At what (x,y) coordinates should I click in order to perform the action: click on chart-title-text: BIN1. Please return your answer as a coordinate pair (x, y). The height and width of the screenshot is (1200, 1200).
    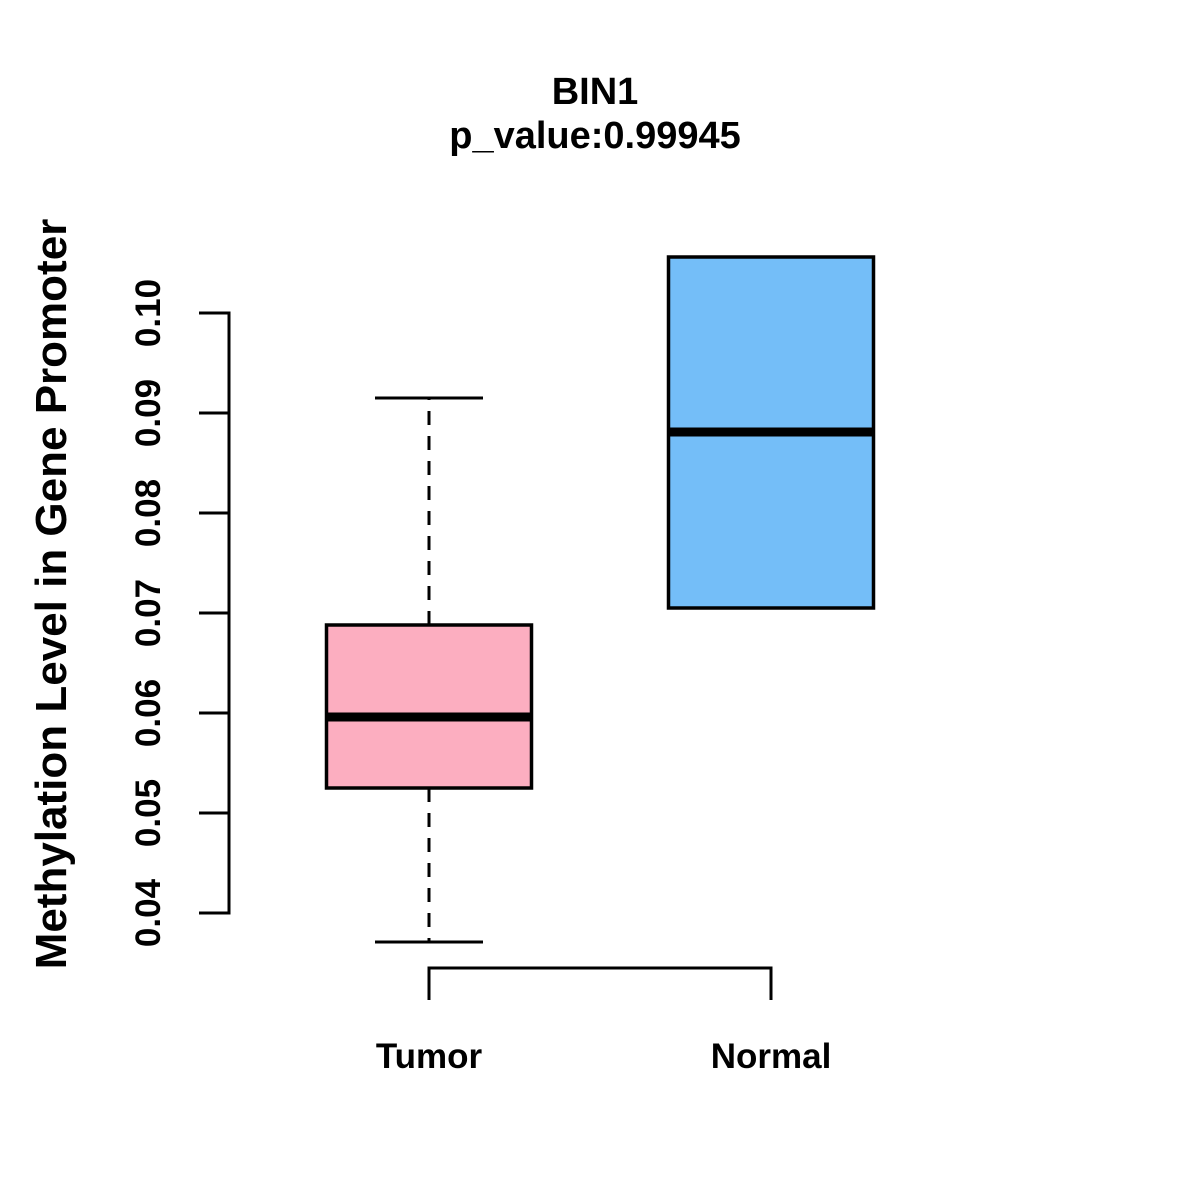
    Looking at the image, I should click on (595, 92).